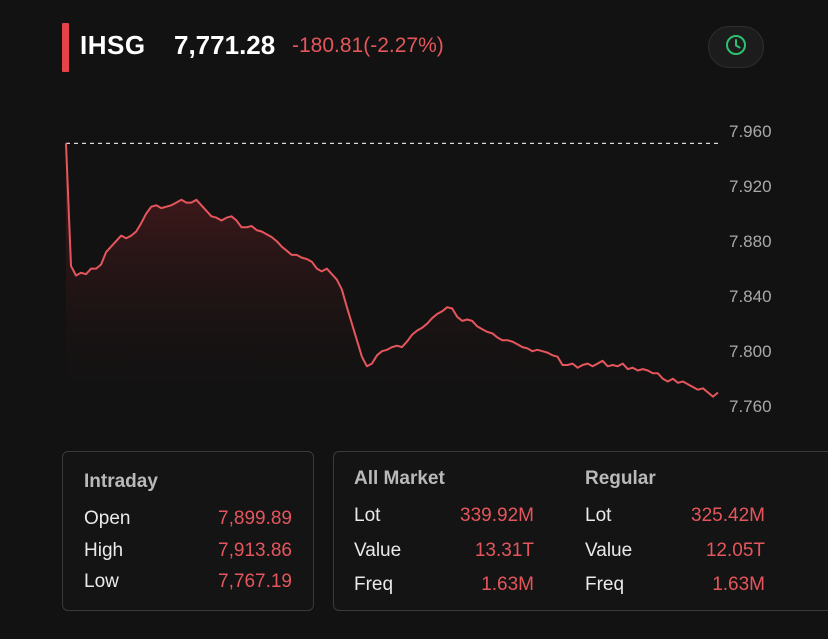  I want to click on price-change: -180.81(-2.27%), so click(368, 45).